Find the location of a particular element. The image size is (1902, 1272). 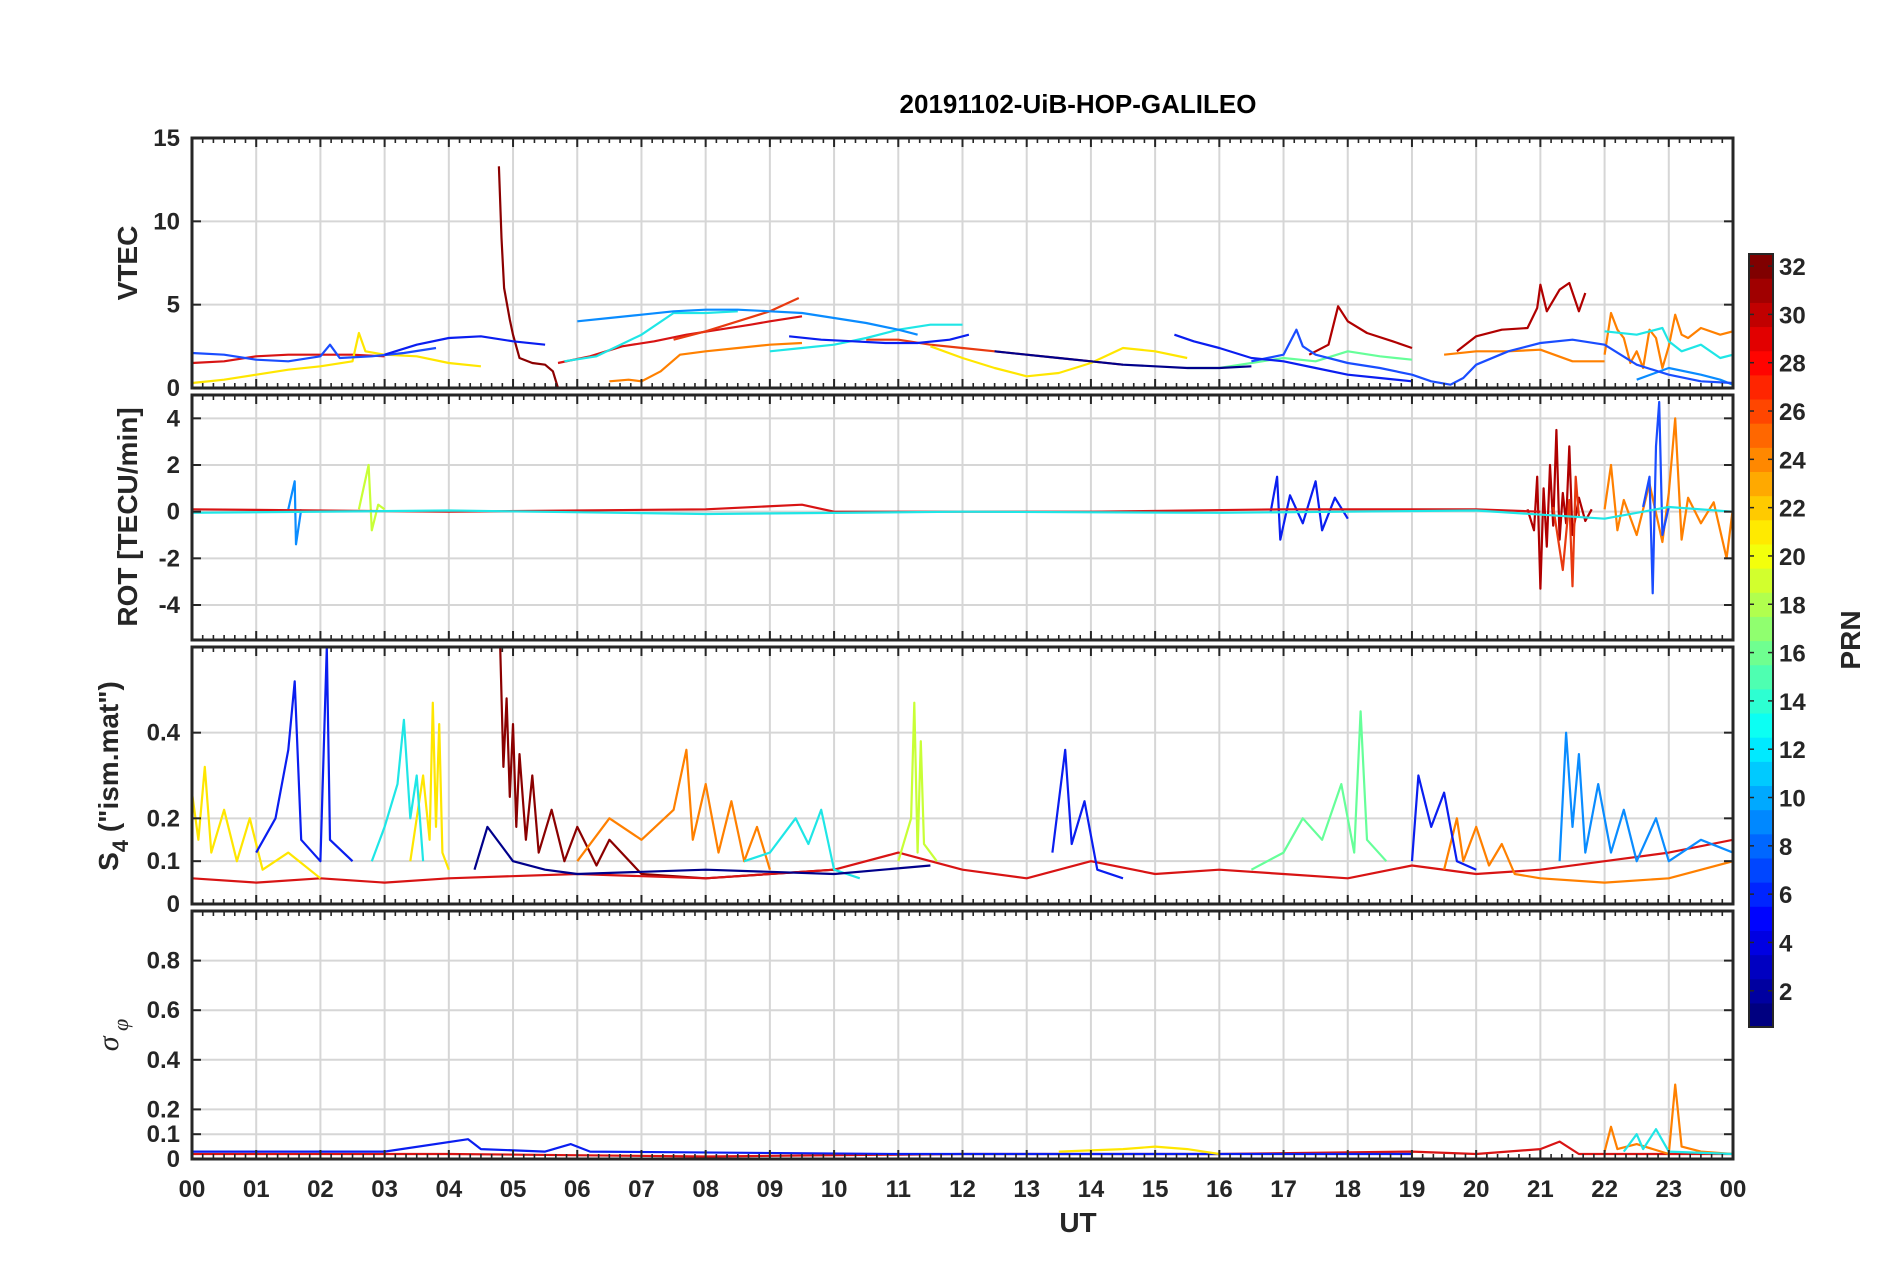

x-tick-label: 13 is located at coordinates (1026, 1189).